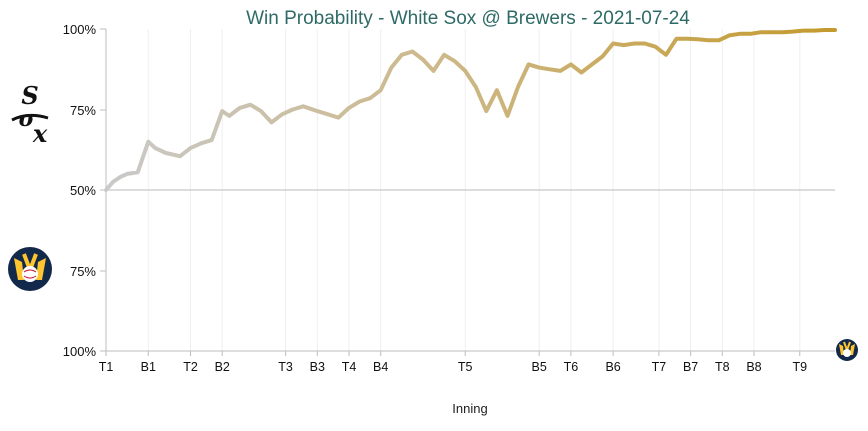  Describe the element at coordinates (469, 408) in the screenshot. I see `x-axis-label: Inning` at that location.